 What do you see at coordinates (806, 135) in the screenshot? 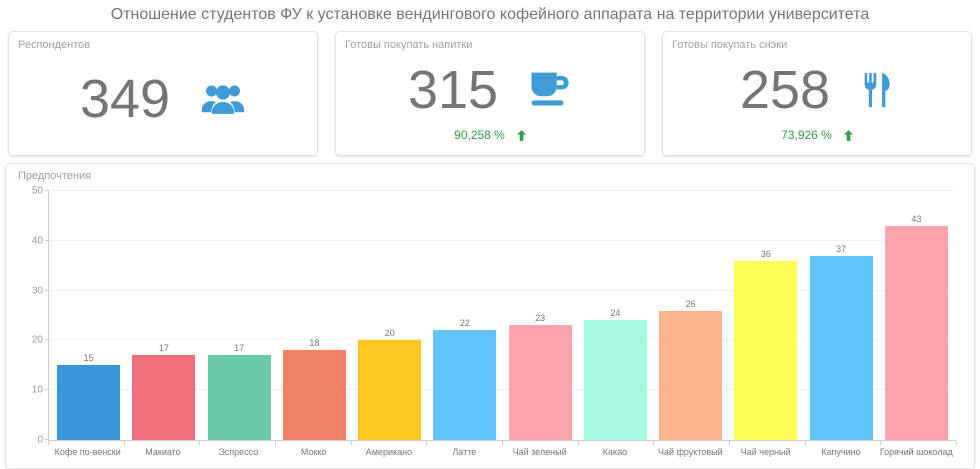
I see `snacks-percent: 73,926 %` at bounding box center [806, 135].